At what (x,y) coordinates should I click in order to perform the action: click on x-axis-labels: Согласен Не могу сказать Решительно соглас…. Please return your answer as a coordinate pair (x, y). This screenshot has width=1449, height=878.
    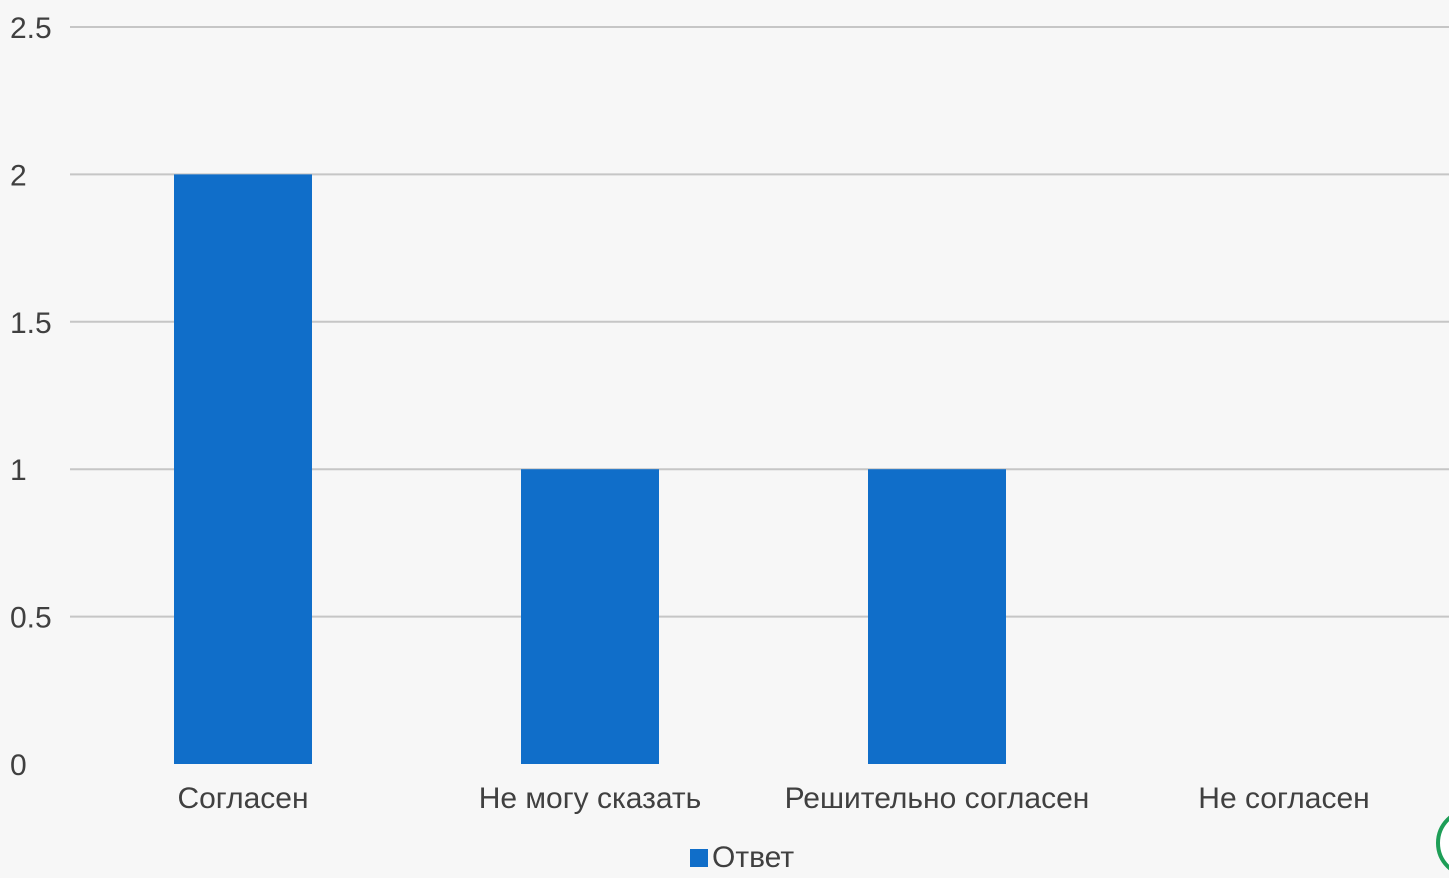
    Looking at the image, I should click on (773, 798).